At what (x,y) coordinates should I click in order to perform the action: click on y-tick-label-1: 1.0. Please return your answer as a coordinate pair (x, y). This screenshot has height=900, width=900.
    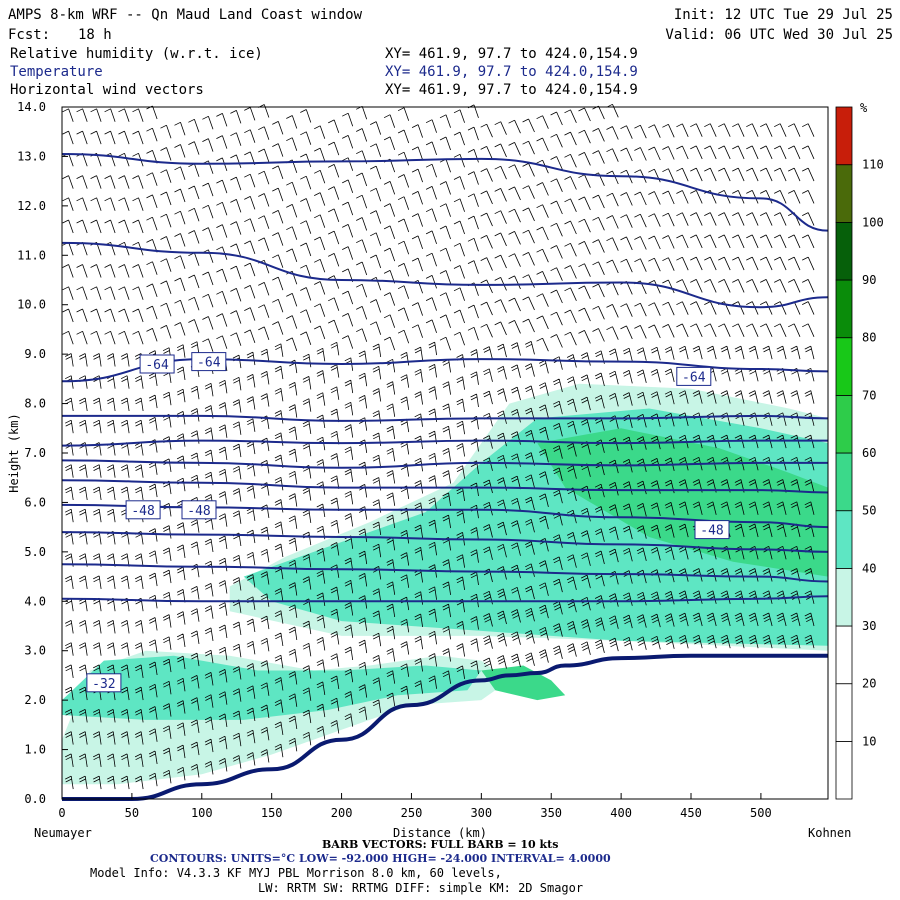
    Looking at the image, I should click on (35, 750).